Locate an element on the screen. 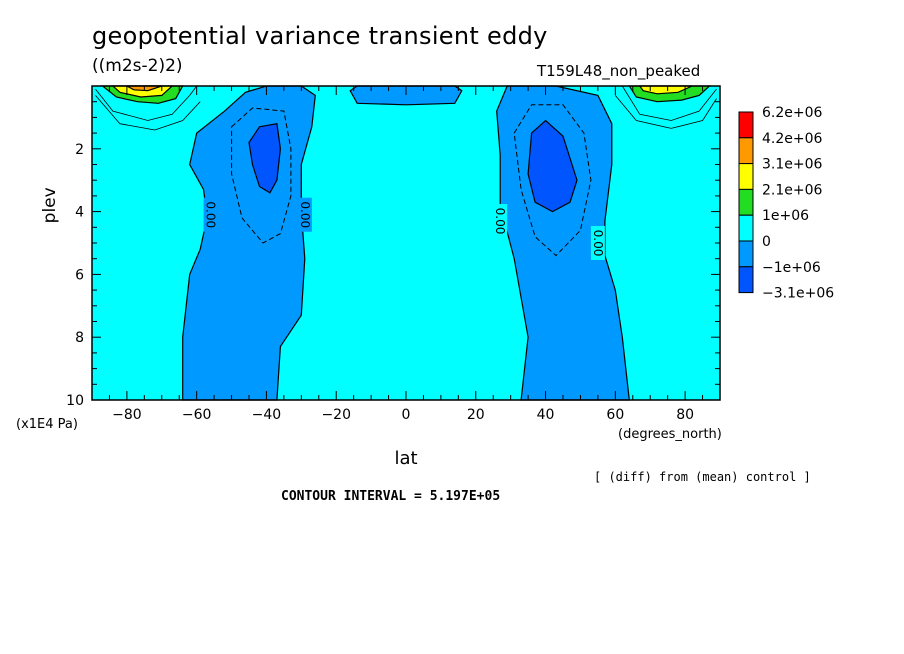 This screenshot has height=654, width=904. contour-label-3: 0.00 is located at coordinates (500, 221).